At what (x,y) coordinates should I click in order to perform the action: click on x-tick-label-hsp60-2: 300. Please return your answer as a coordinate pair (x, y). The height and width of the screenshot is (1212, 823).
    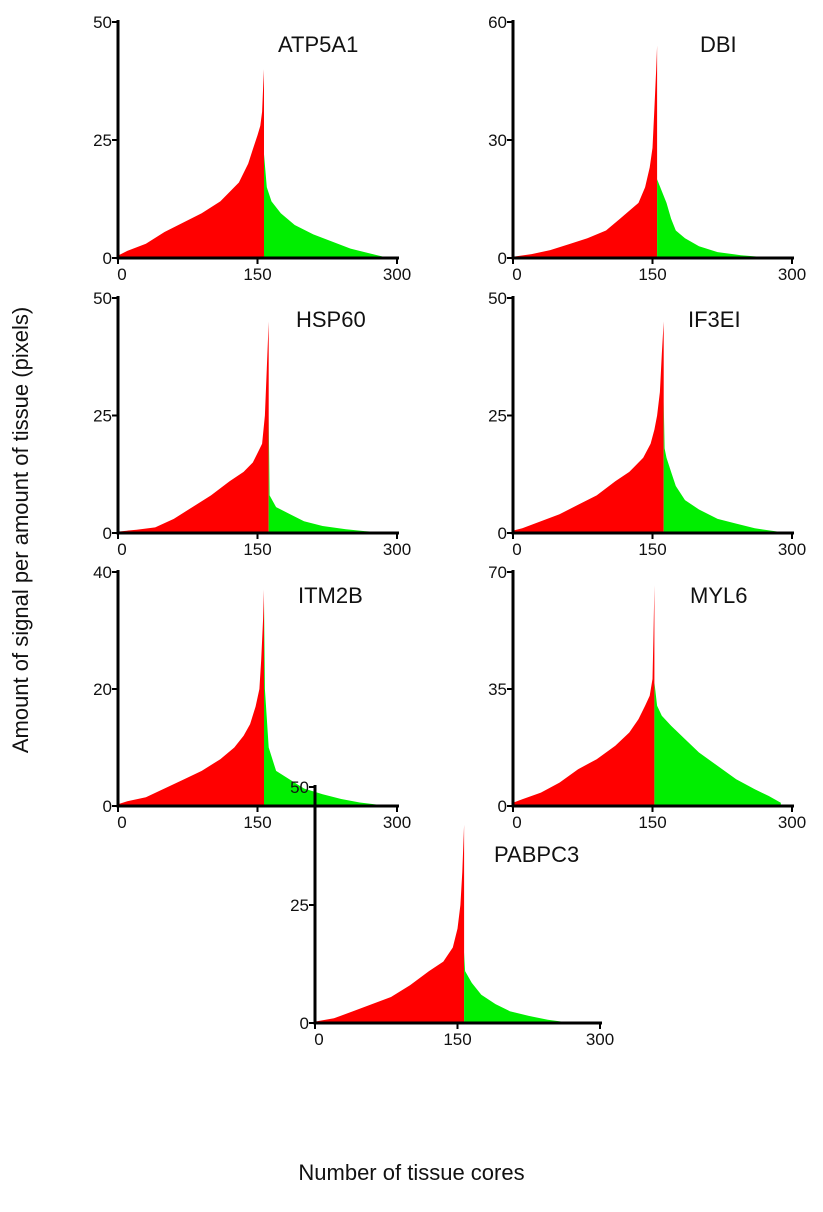
    Looking at the image, I should click on (397, 549).